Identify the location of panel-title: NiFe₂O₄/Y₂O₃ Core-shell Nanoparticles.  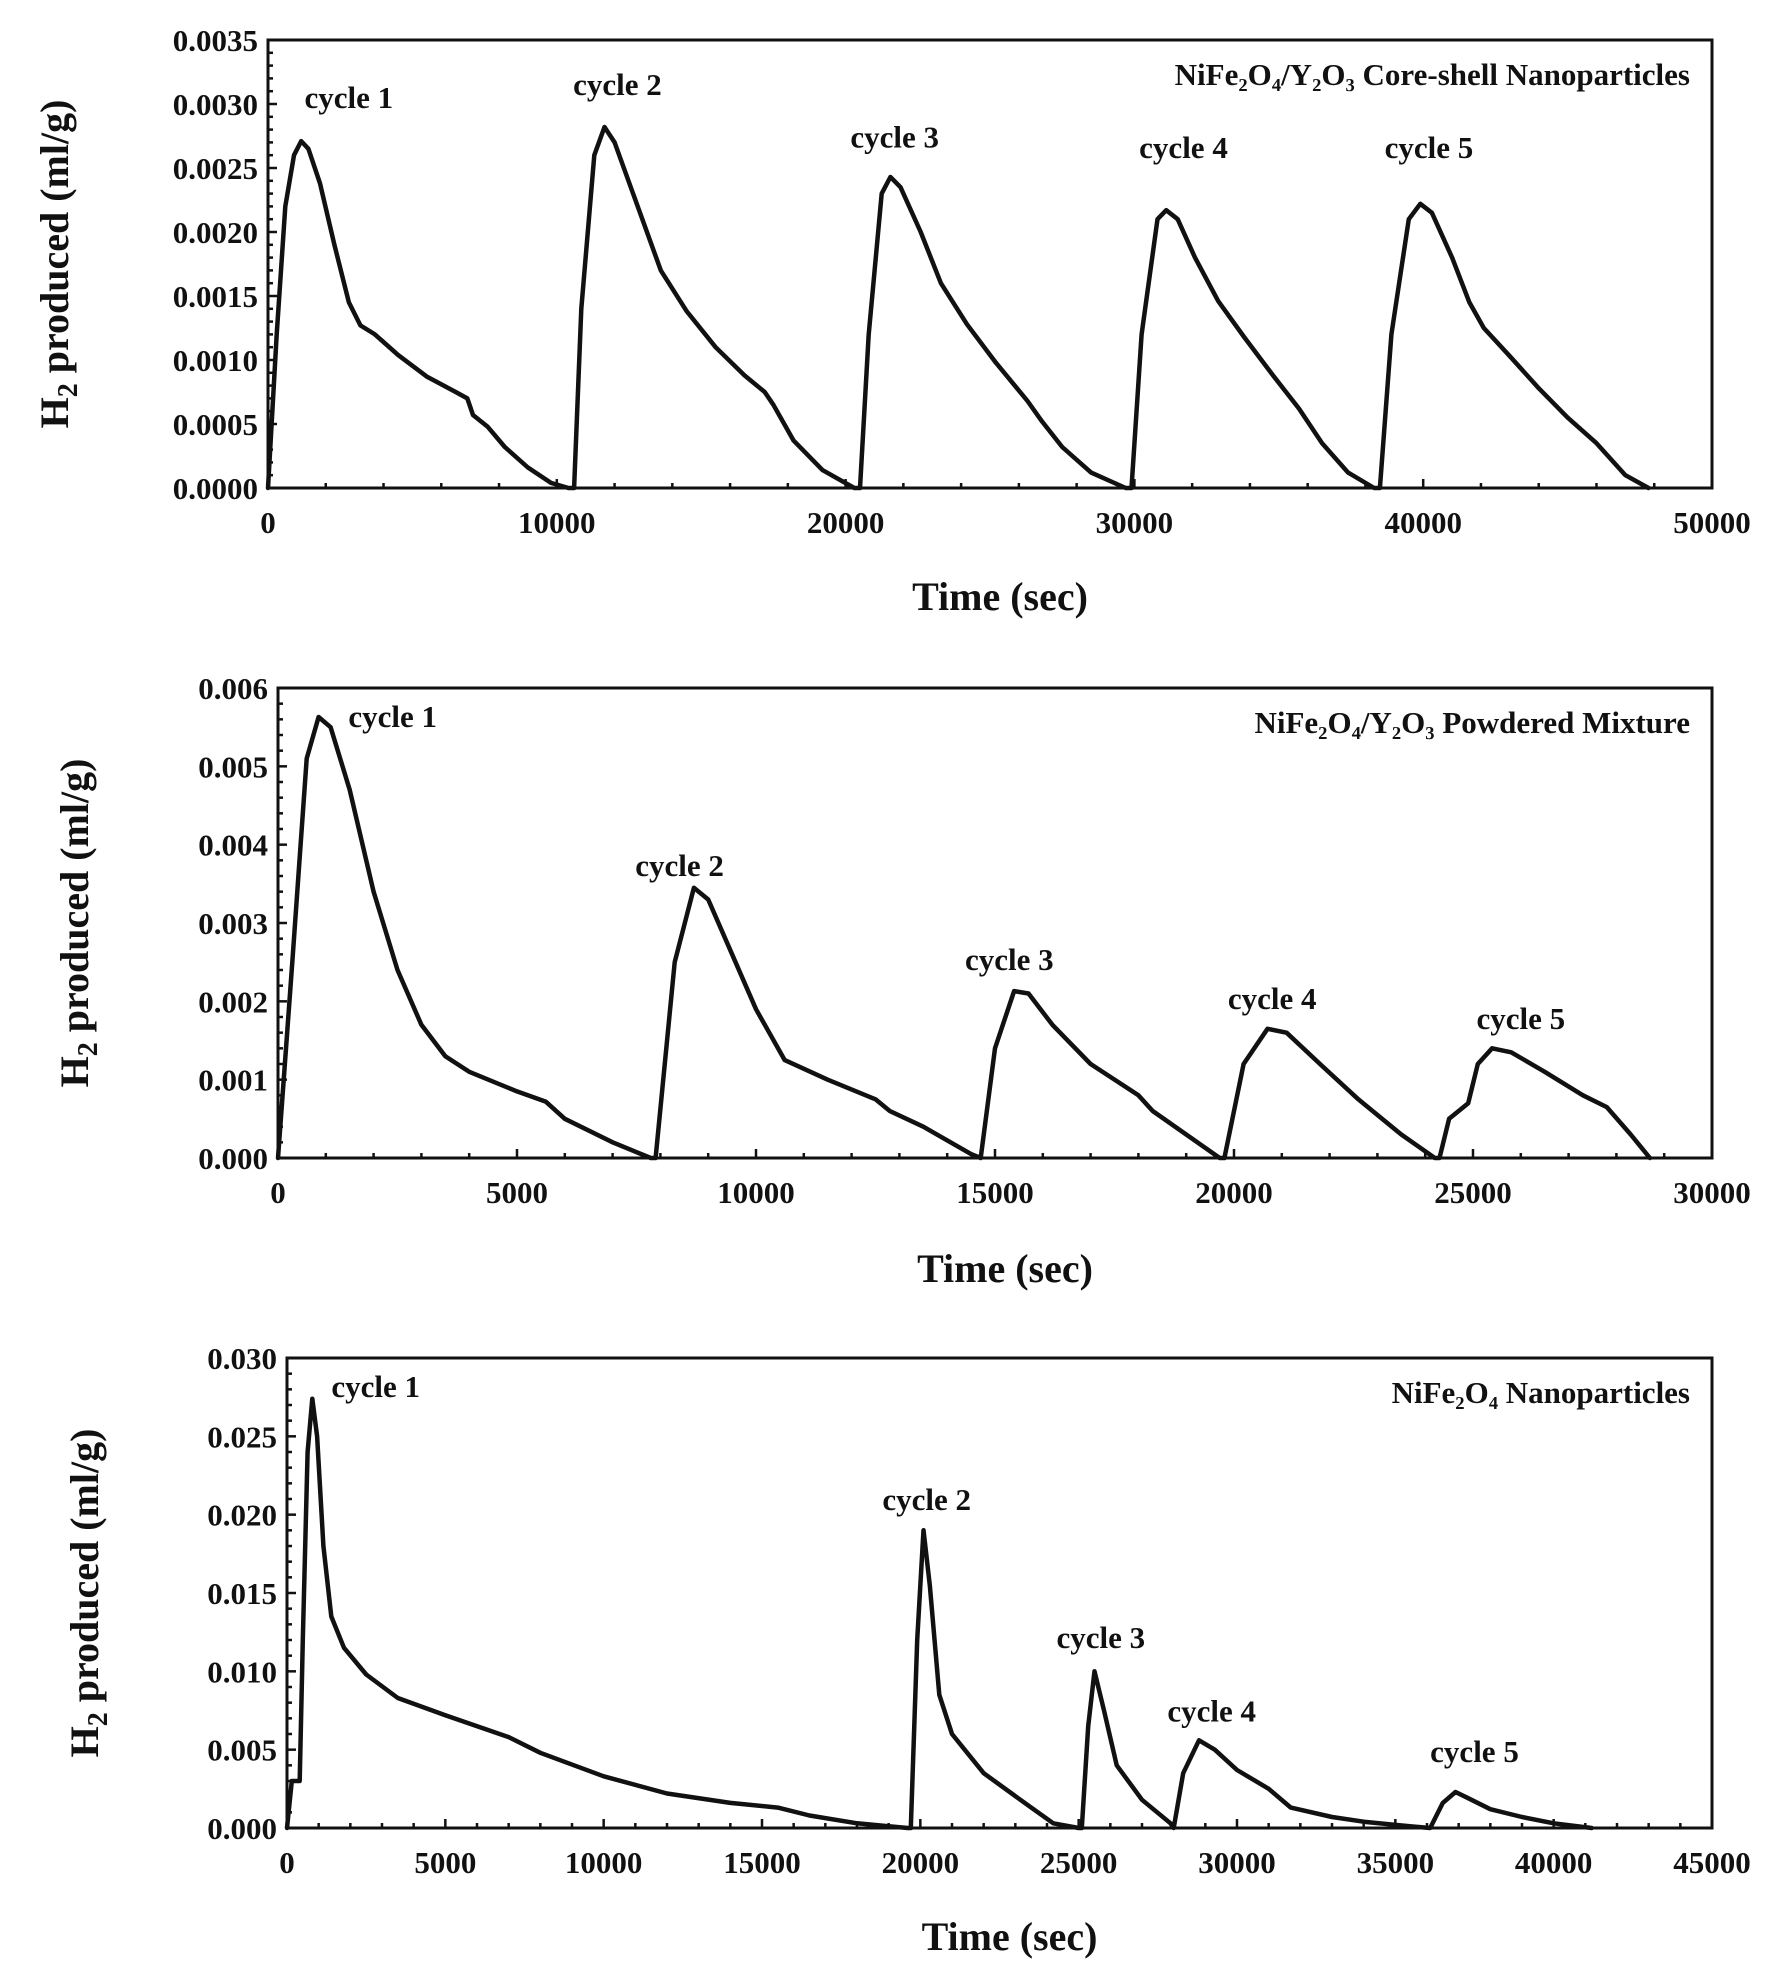
(1432, 74).